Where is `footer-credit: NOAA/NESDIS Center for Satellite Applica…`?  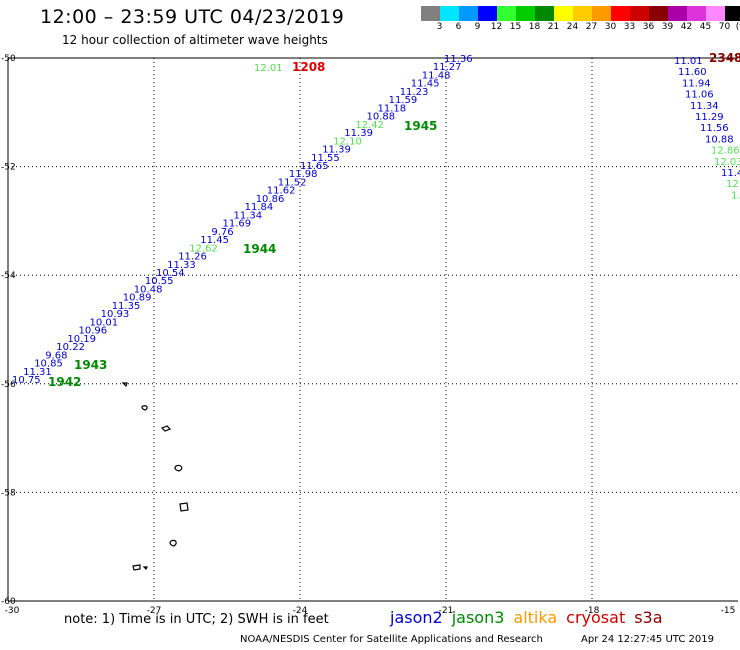
footer-credit: NOAA/NESDIS Center for Satellite Applica… is located at coordinates (391, 639).